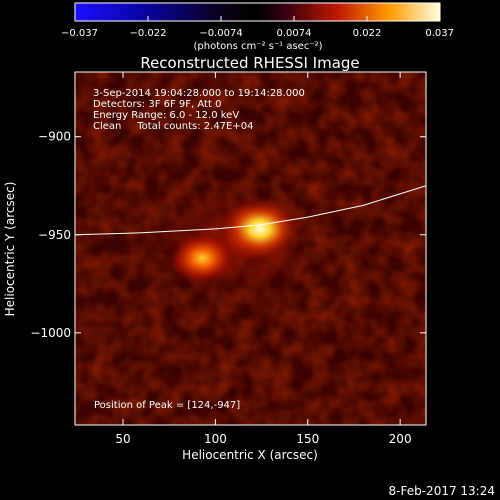 The height and width of the screenshot is (500, 500). Describe the element at coordinates (54, 137) in the screenshot. I see `y-tick-label: −900` at that location.